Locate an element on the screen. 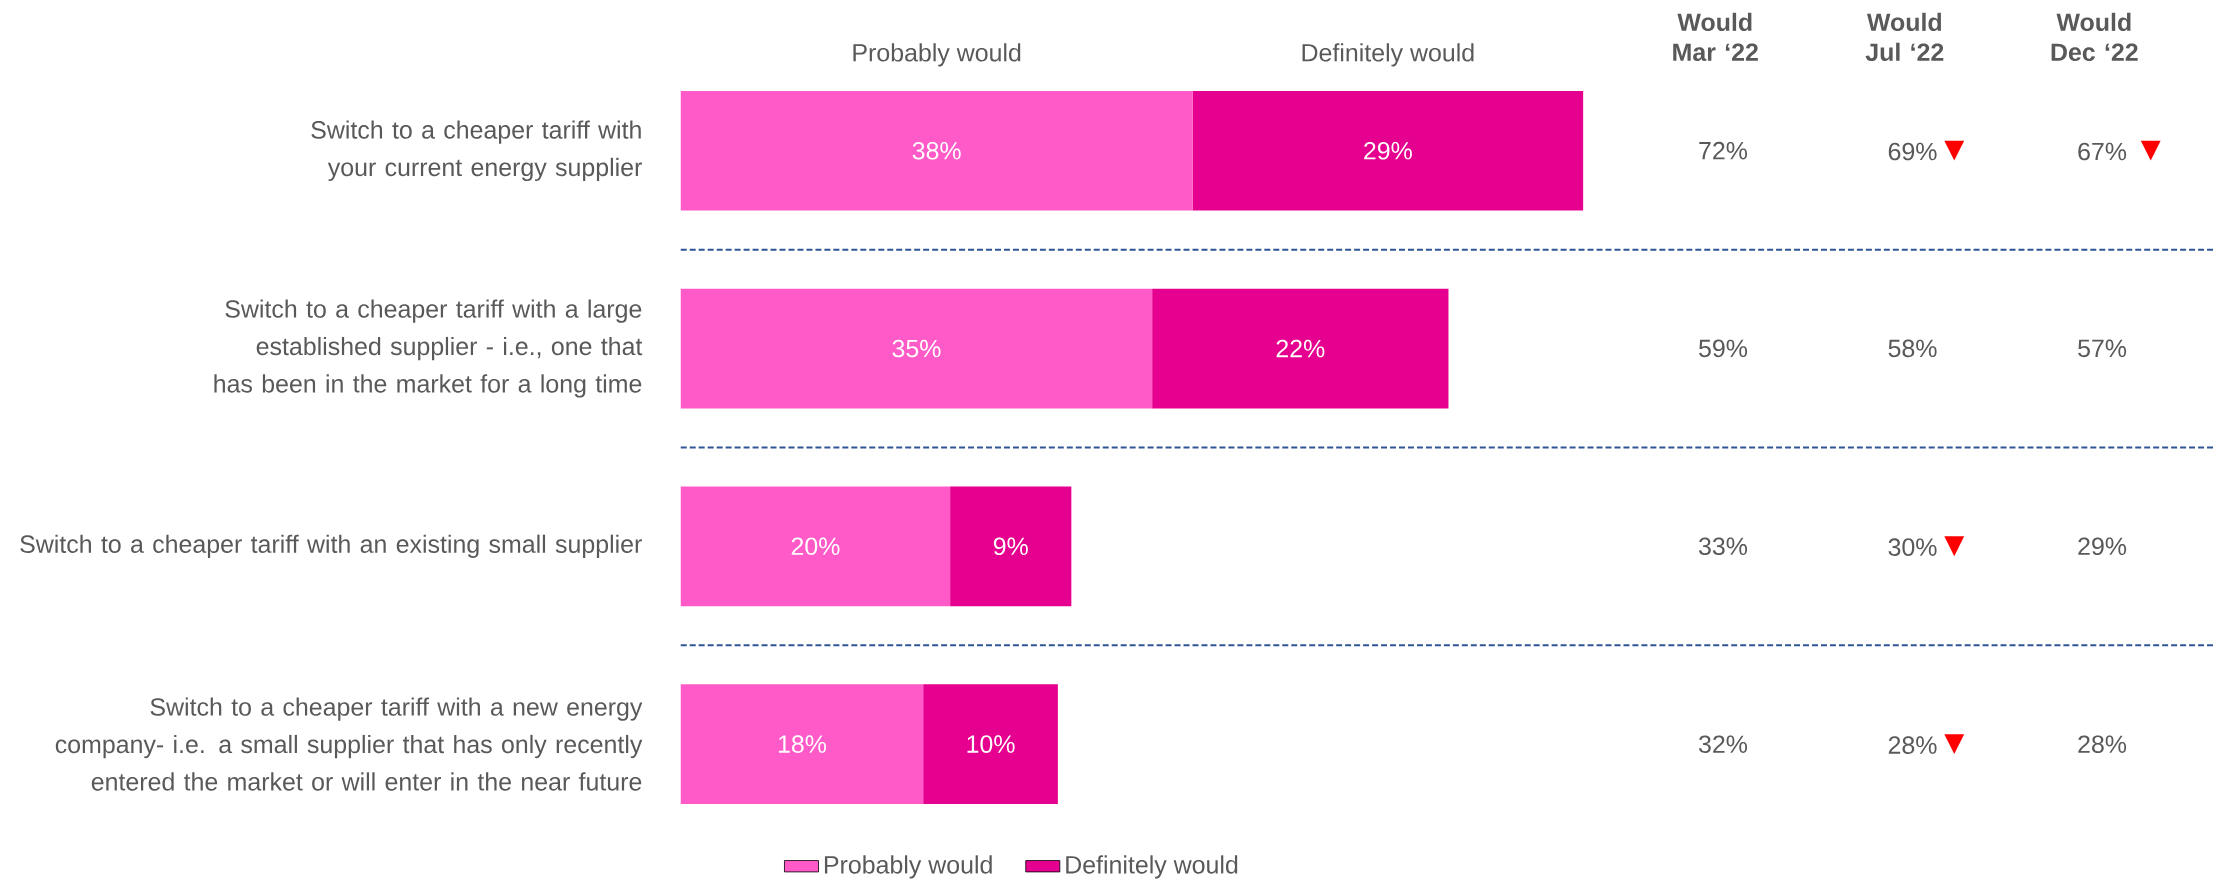 The height and width of the screenshot is (885, 2221). data-label: 20% is located at coordinates (815, 546).